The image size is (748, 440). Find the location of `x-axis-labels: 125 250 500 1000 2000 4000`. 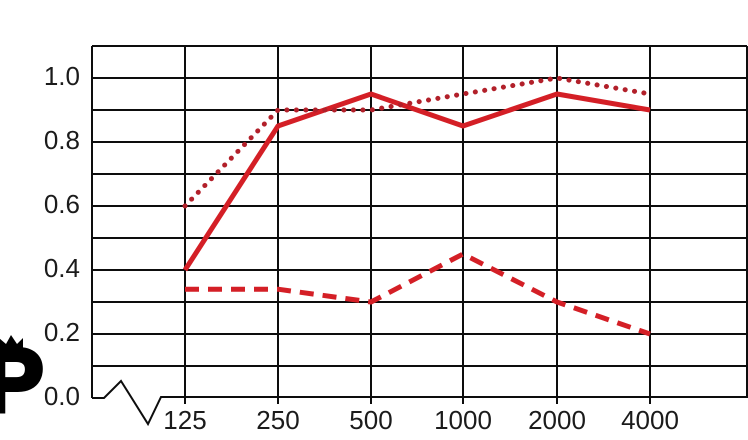

x-axis-labels: 125 250 500 1000 2000 4000 is located at coordinates (421, 420).